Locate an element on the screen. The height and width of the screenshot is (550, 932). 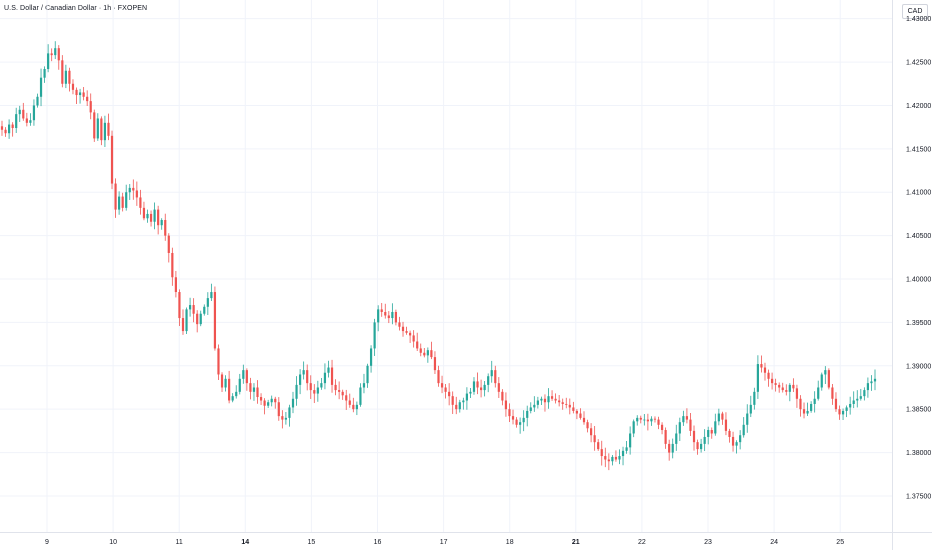
time-tick-label: 9 is located at coordinates (47, 542).